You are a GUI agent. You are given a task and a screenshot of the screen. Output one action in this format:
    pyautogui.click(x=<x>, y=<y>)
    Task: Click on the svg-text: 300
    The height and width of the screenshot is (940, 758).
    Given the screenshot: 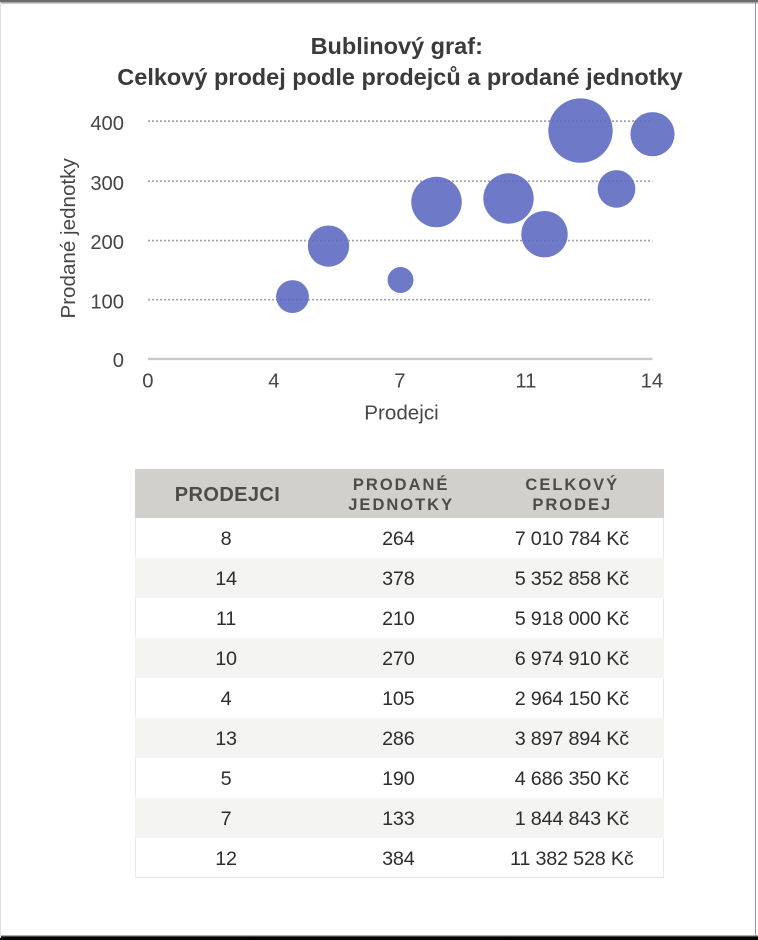 What is the action you would take?
    pyautogui.click(x=107, y=184)
    